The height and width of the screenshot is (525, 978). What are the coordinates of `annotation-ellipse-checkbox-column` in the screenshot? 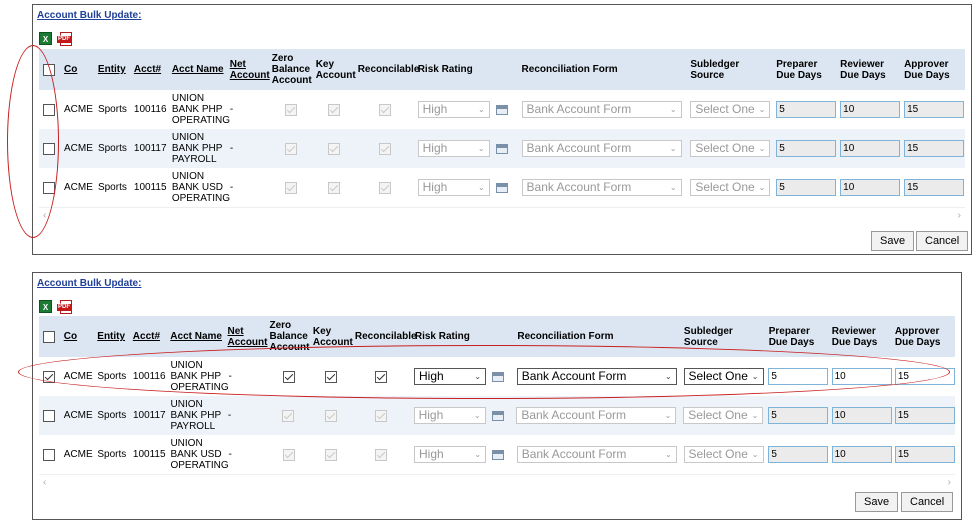 It's located at (33, 141).